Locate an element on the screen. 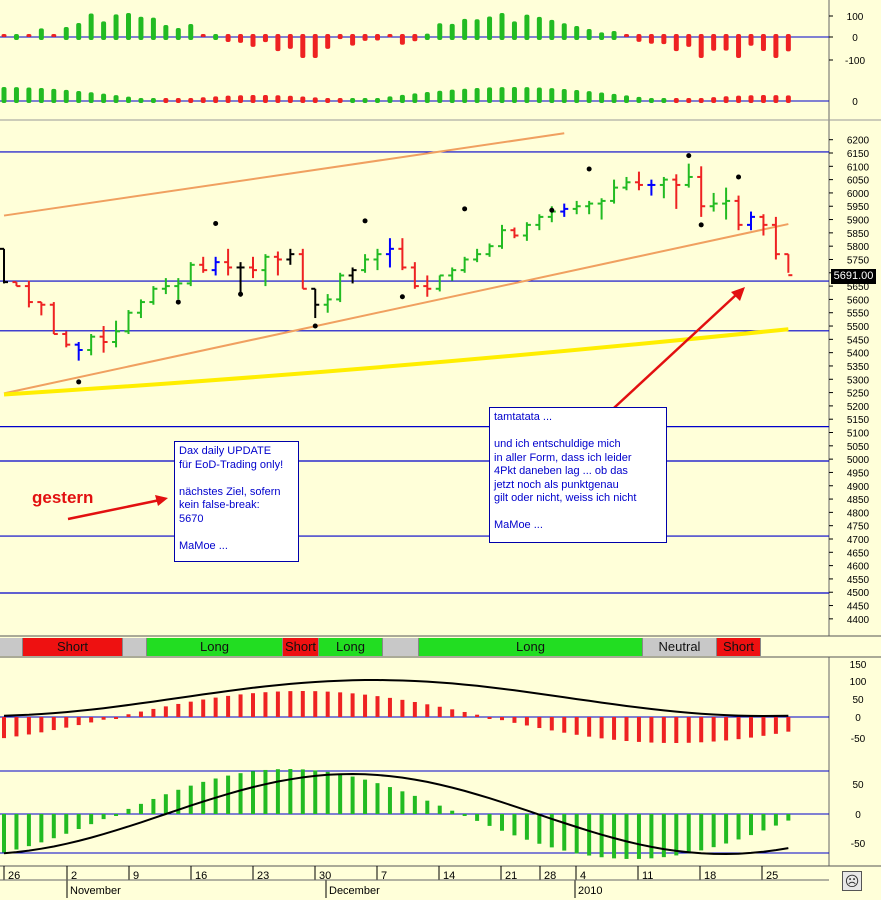 The width and height of the screenshot is (881, 900). note-line is located at coordinates (578, 513).